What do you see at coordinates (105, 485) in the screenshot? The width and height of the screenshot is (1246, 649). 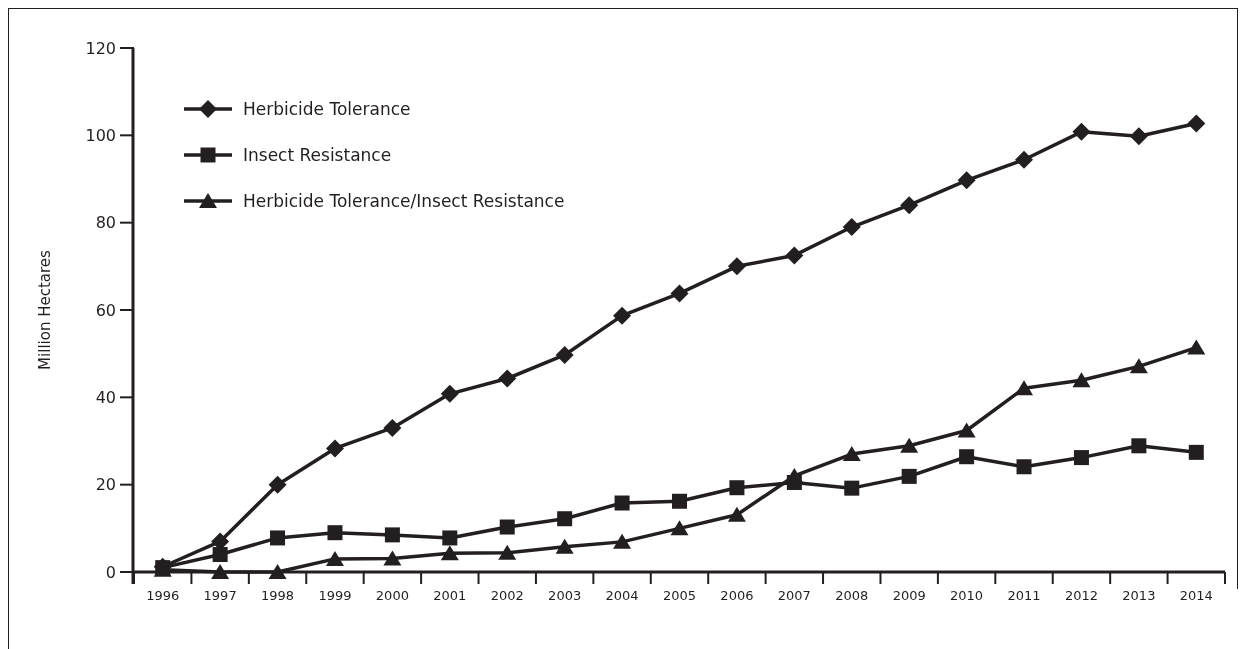 I see `y-tick-label: 20` at bounding box center [105, 485].